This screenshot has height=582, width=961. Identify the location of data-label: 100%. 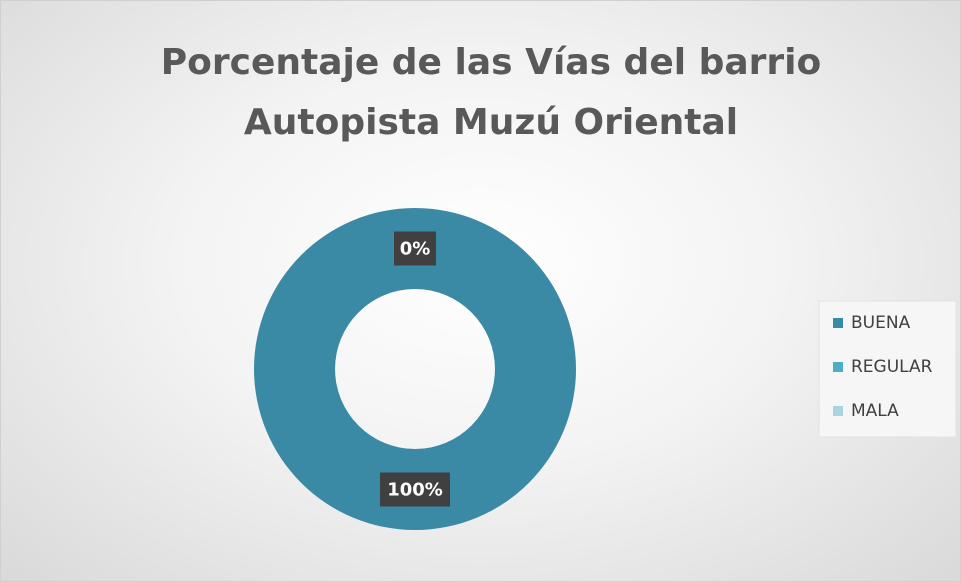
(415, 490).